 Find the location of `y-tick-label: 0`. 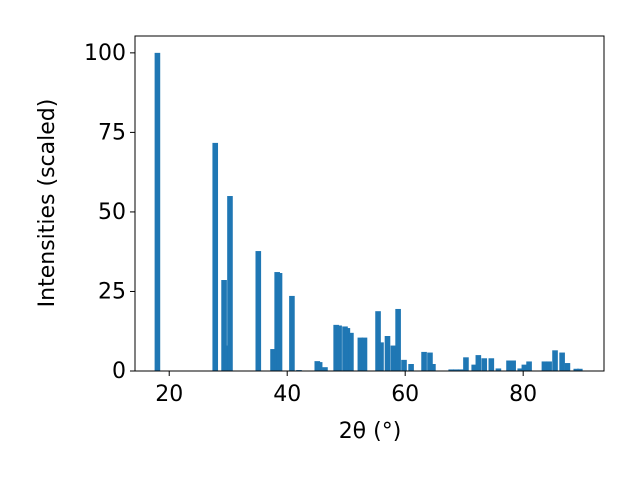

y-tick-label: 0 is located at coordinates (119, 371).